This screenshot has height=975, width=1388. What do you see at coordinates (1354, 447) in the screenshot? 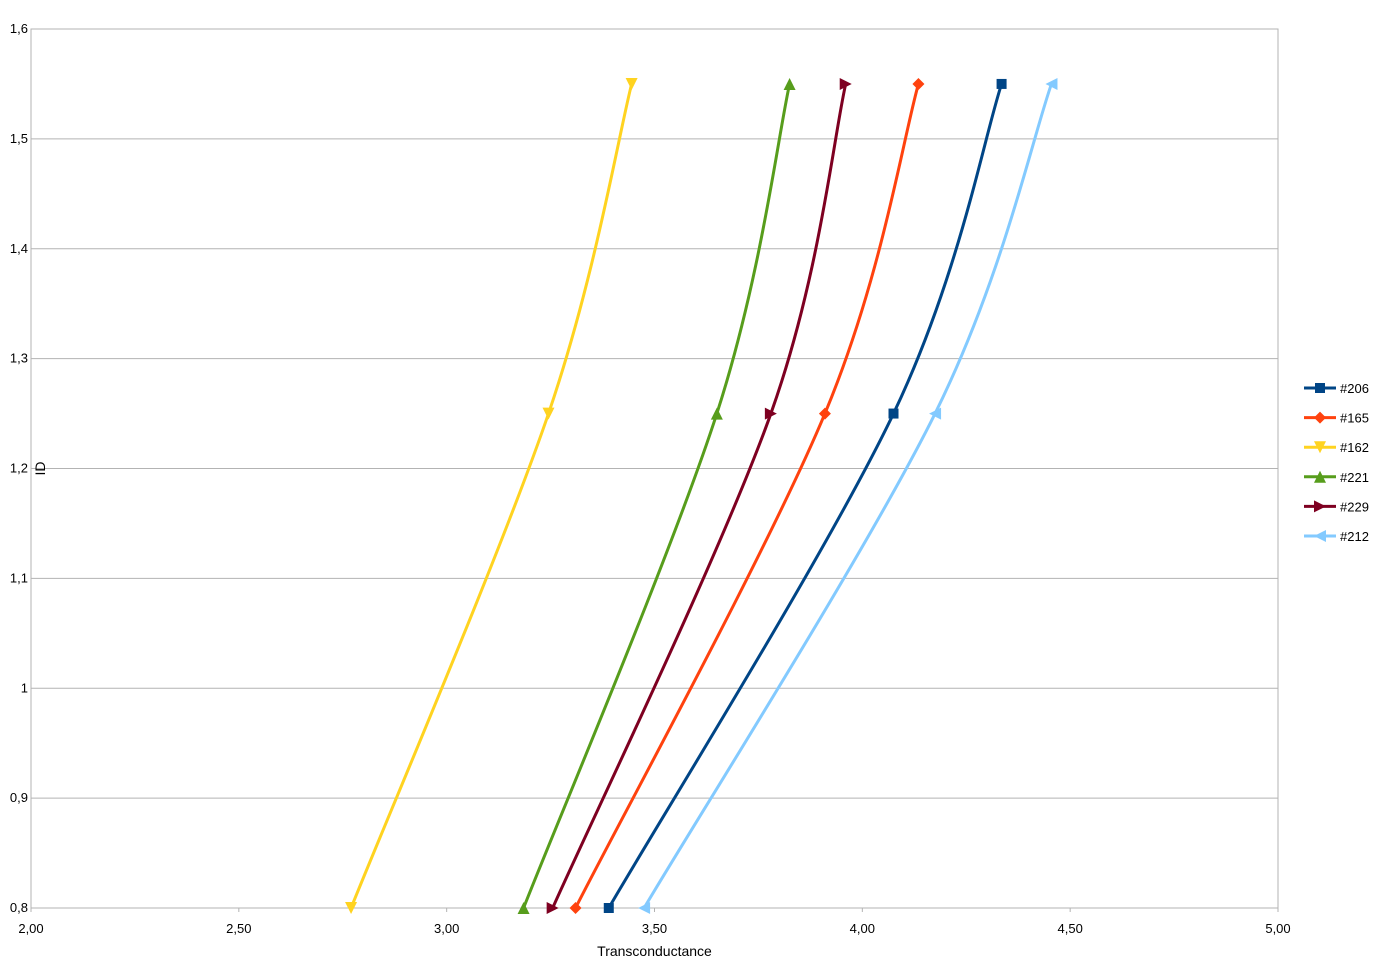
I see `legend-label: #162` at bounding box center [1354, 447].